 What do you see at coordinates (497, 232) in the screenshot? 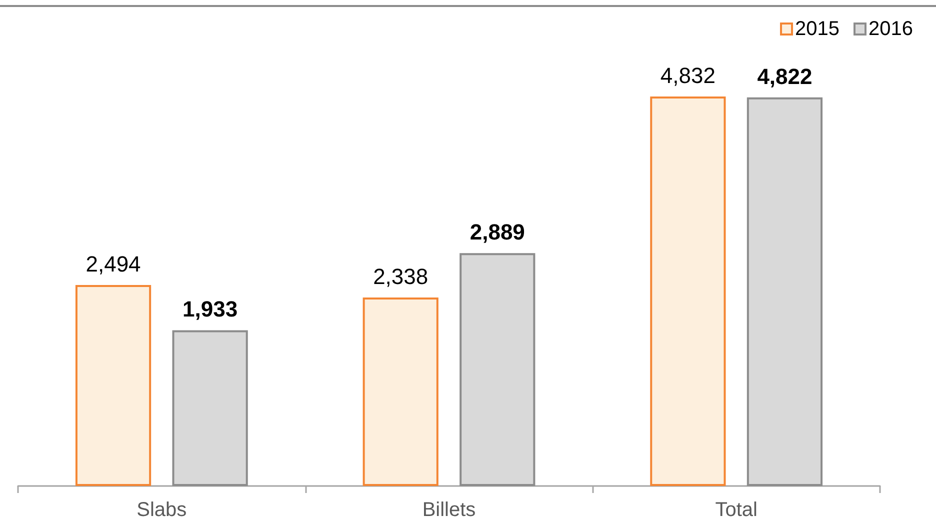
I see `data-label: 2,889` at bounding box center [497, 232].